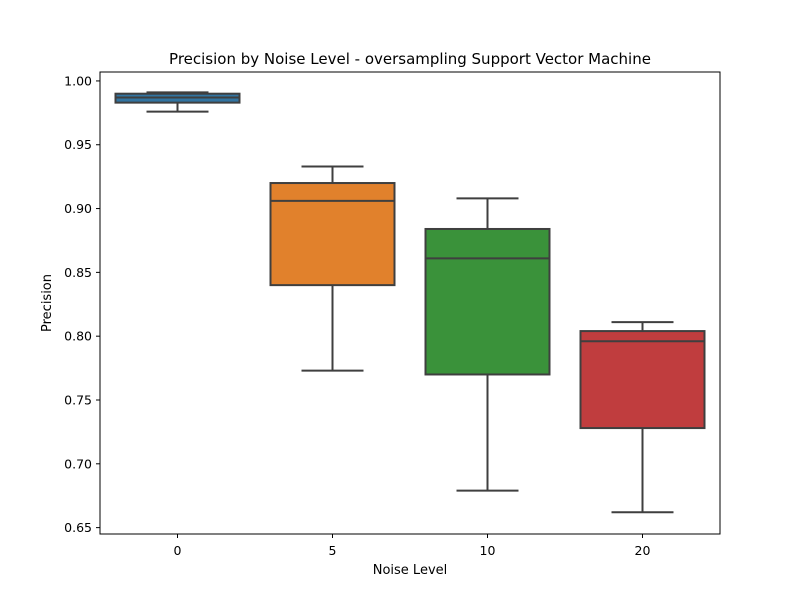  What do you see at coordinates (78, 527) in the screenshot?
I see `y-tick-label: 0.65` at bounding box center [78, 527].